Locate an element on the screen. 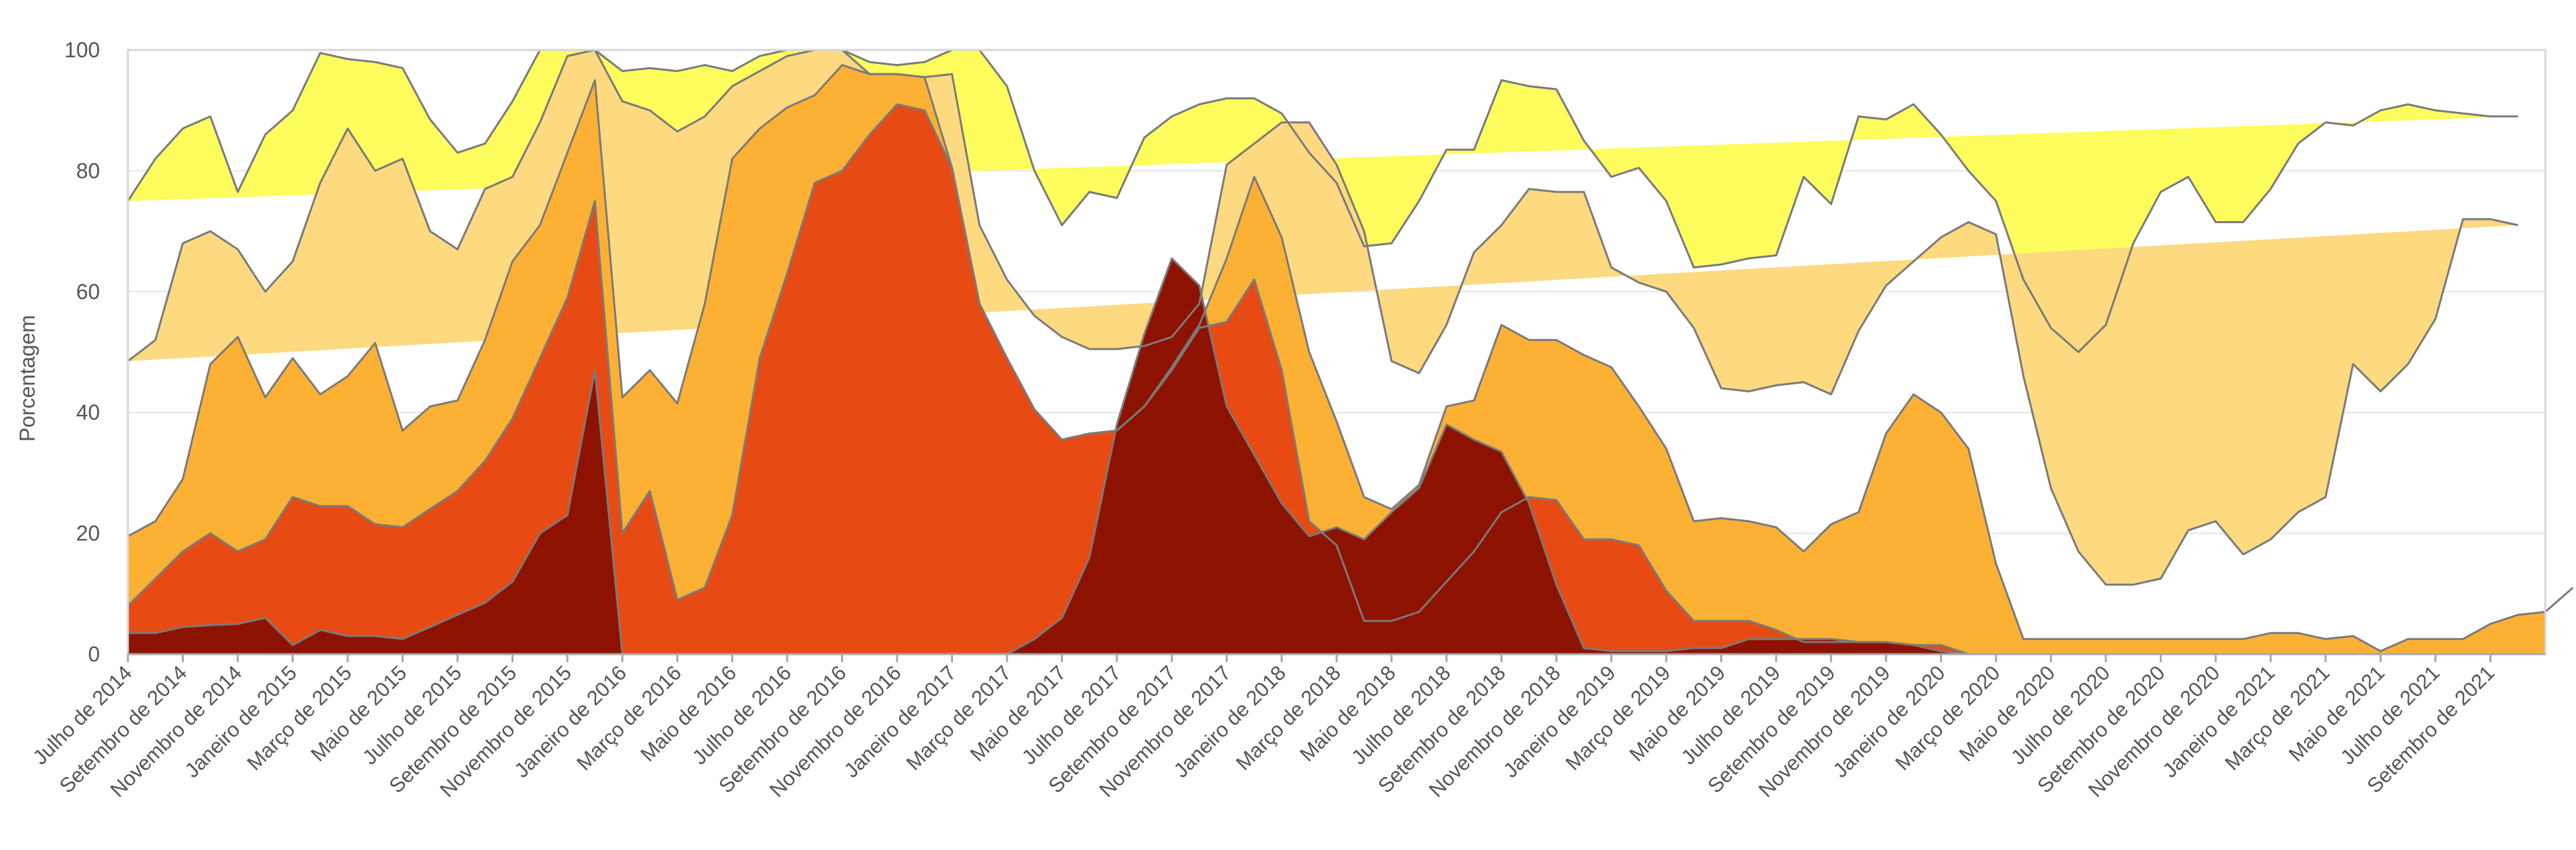 The image size is (2576, 850). y-axis-title: Porcentagem is located at coordinates (27, 378).